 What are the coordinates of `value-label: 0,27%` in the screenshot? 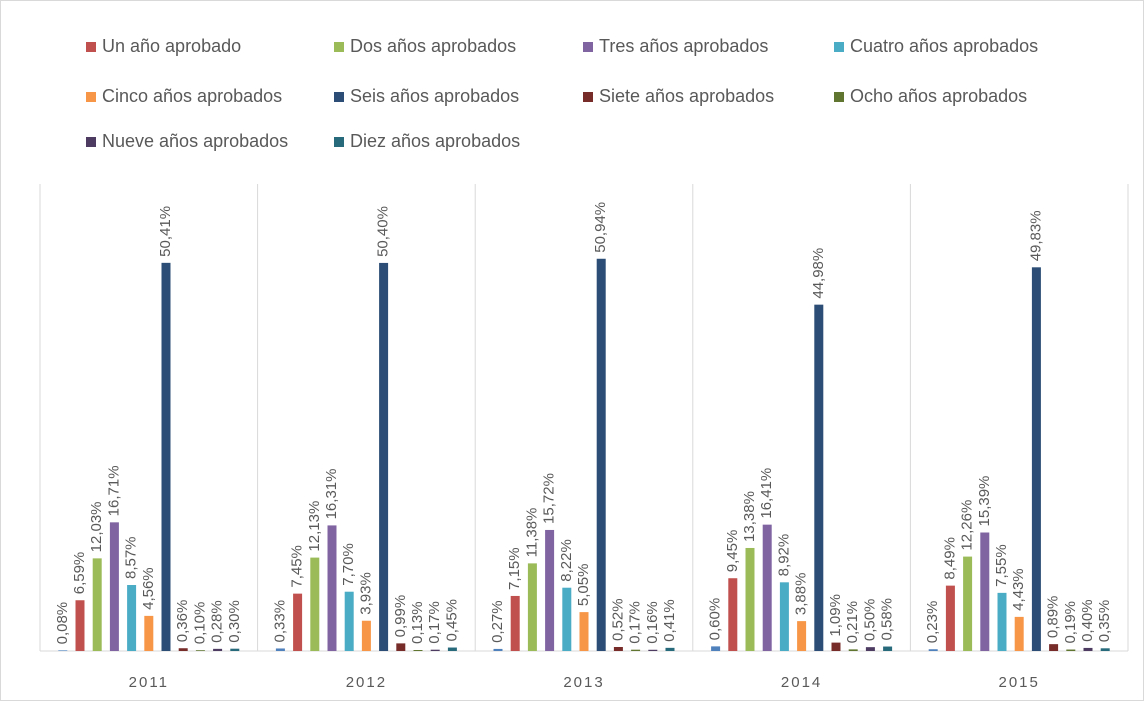 It's located at (497, 621).